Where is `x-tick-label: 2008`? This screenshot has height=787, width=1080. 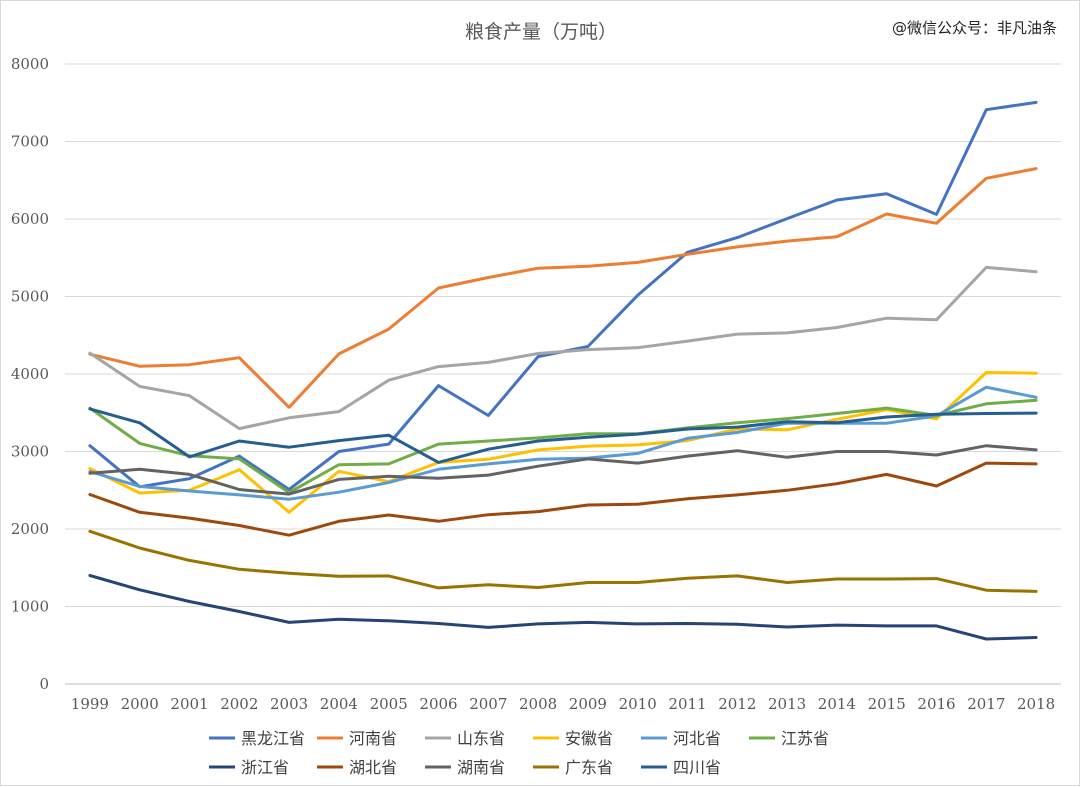 x-tick-label: 2008 is located at coordinates (538, 704).